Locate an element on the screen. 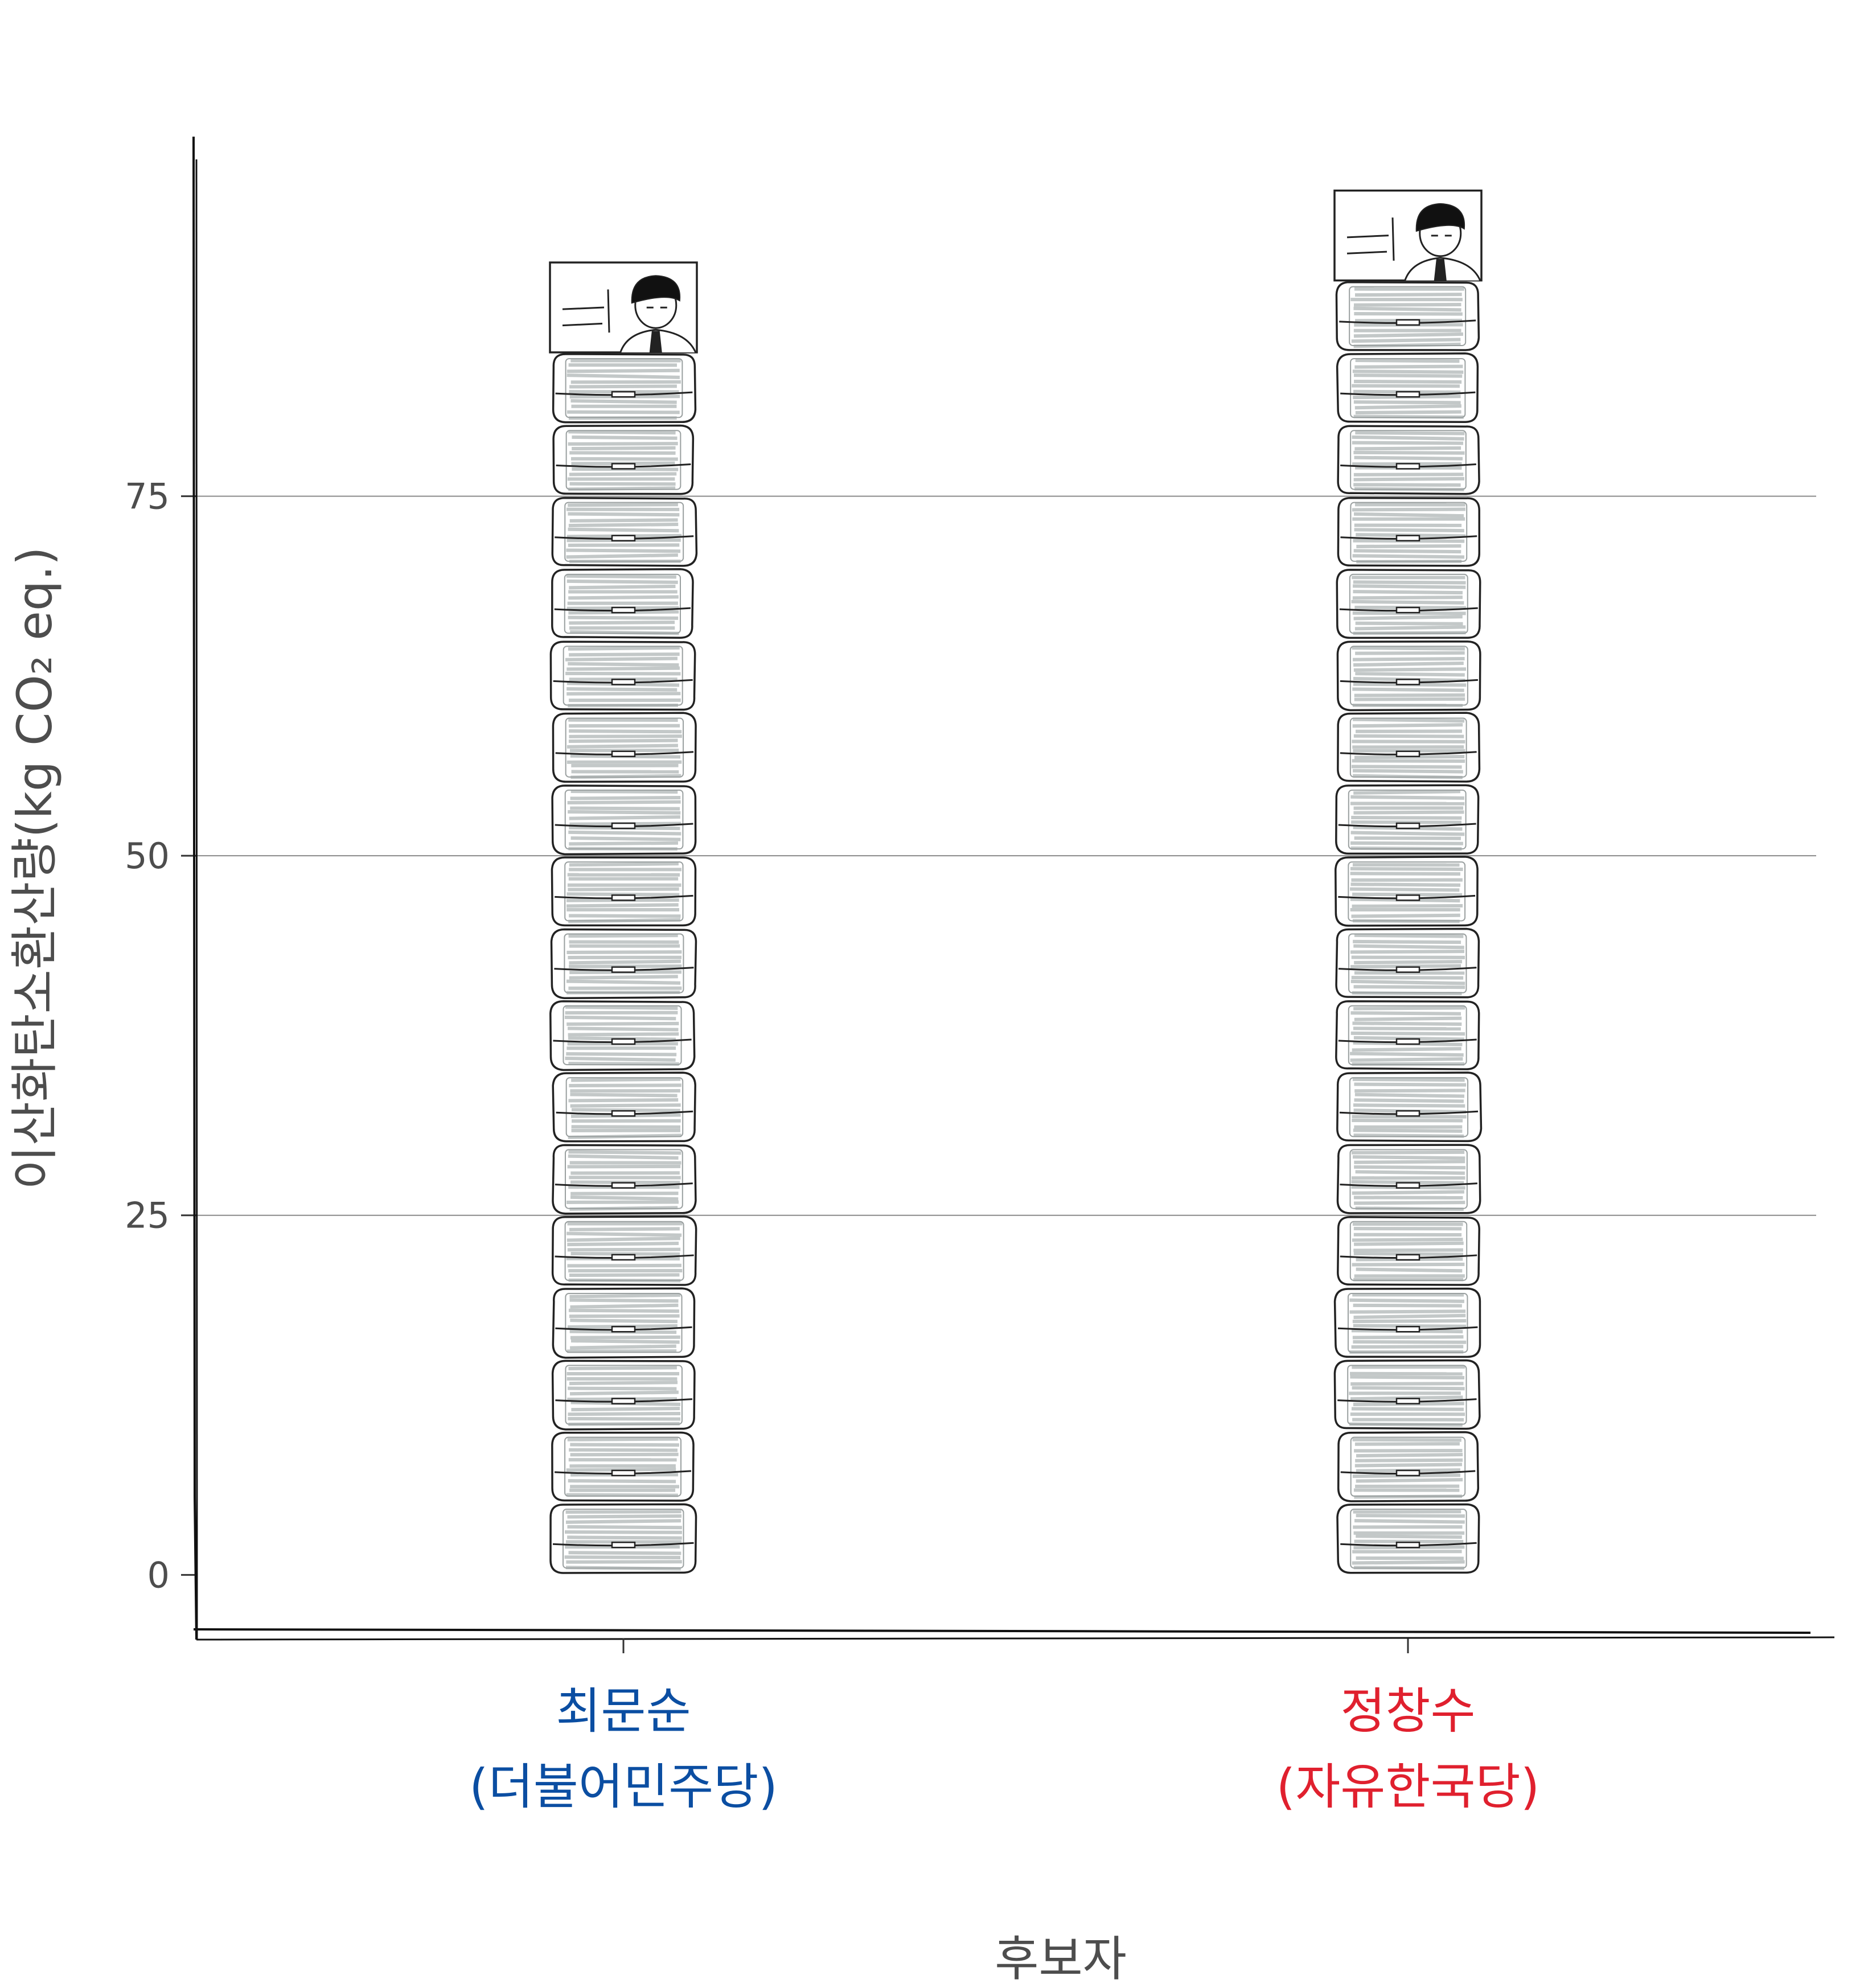 The width and height of the screenshot is (1864, 1988). y-tick-label: 25 is located at coordinates (148, 1216).